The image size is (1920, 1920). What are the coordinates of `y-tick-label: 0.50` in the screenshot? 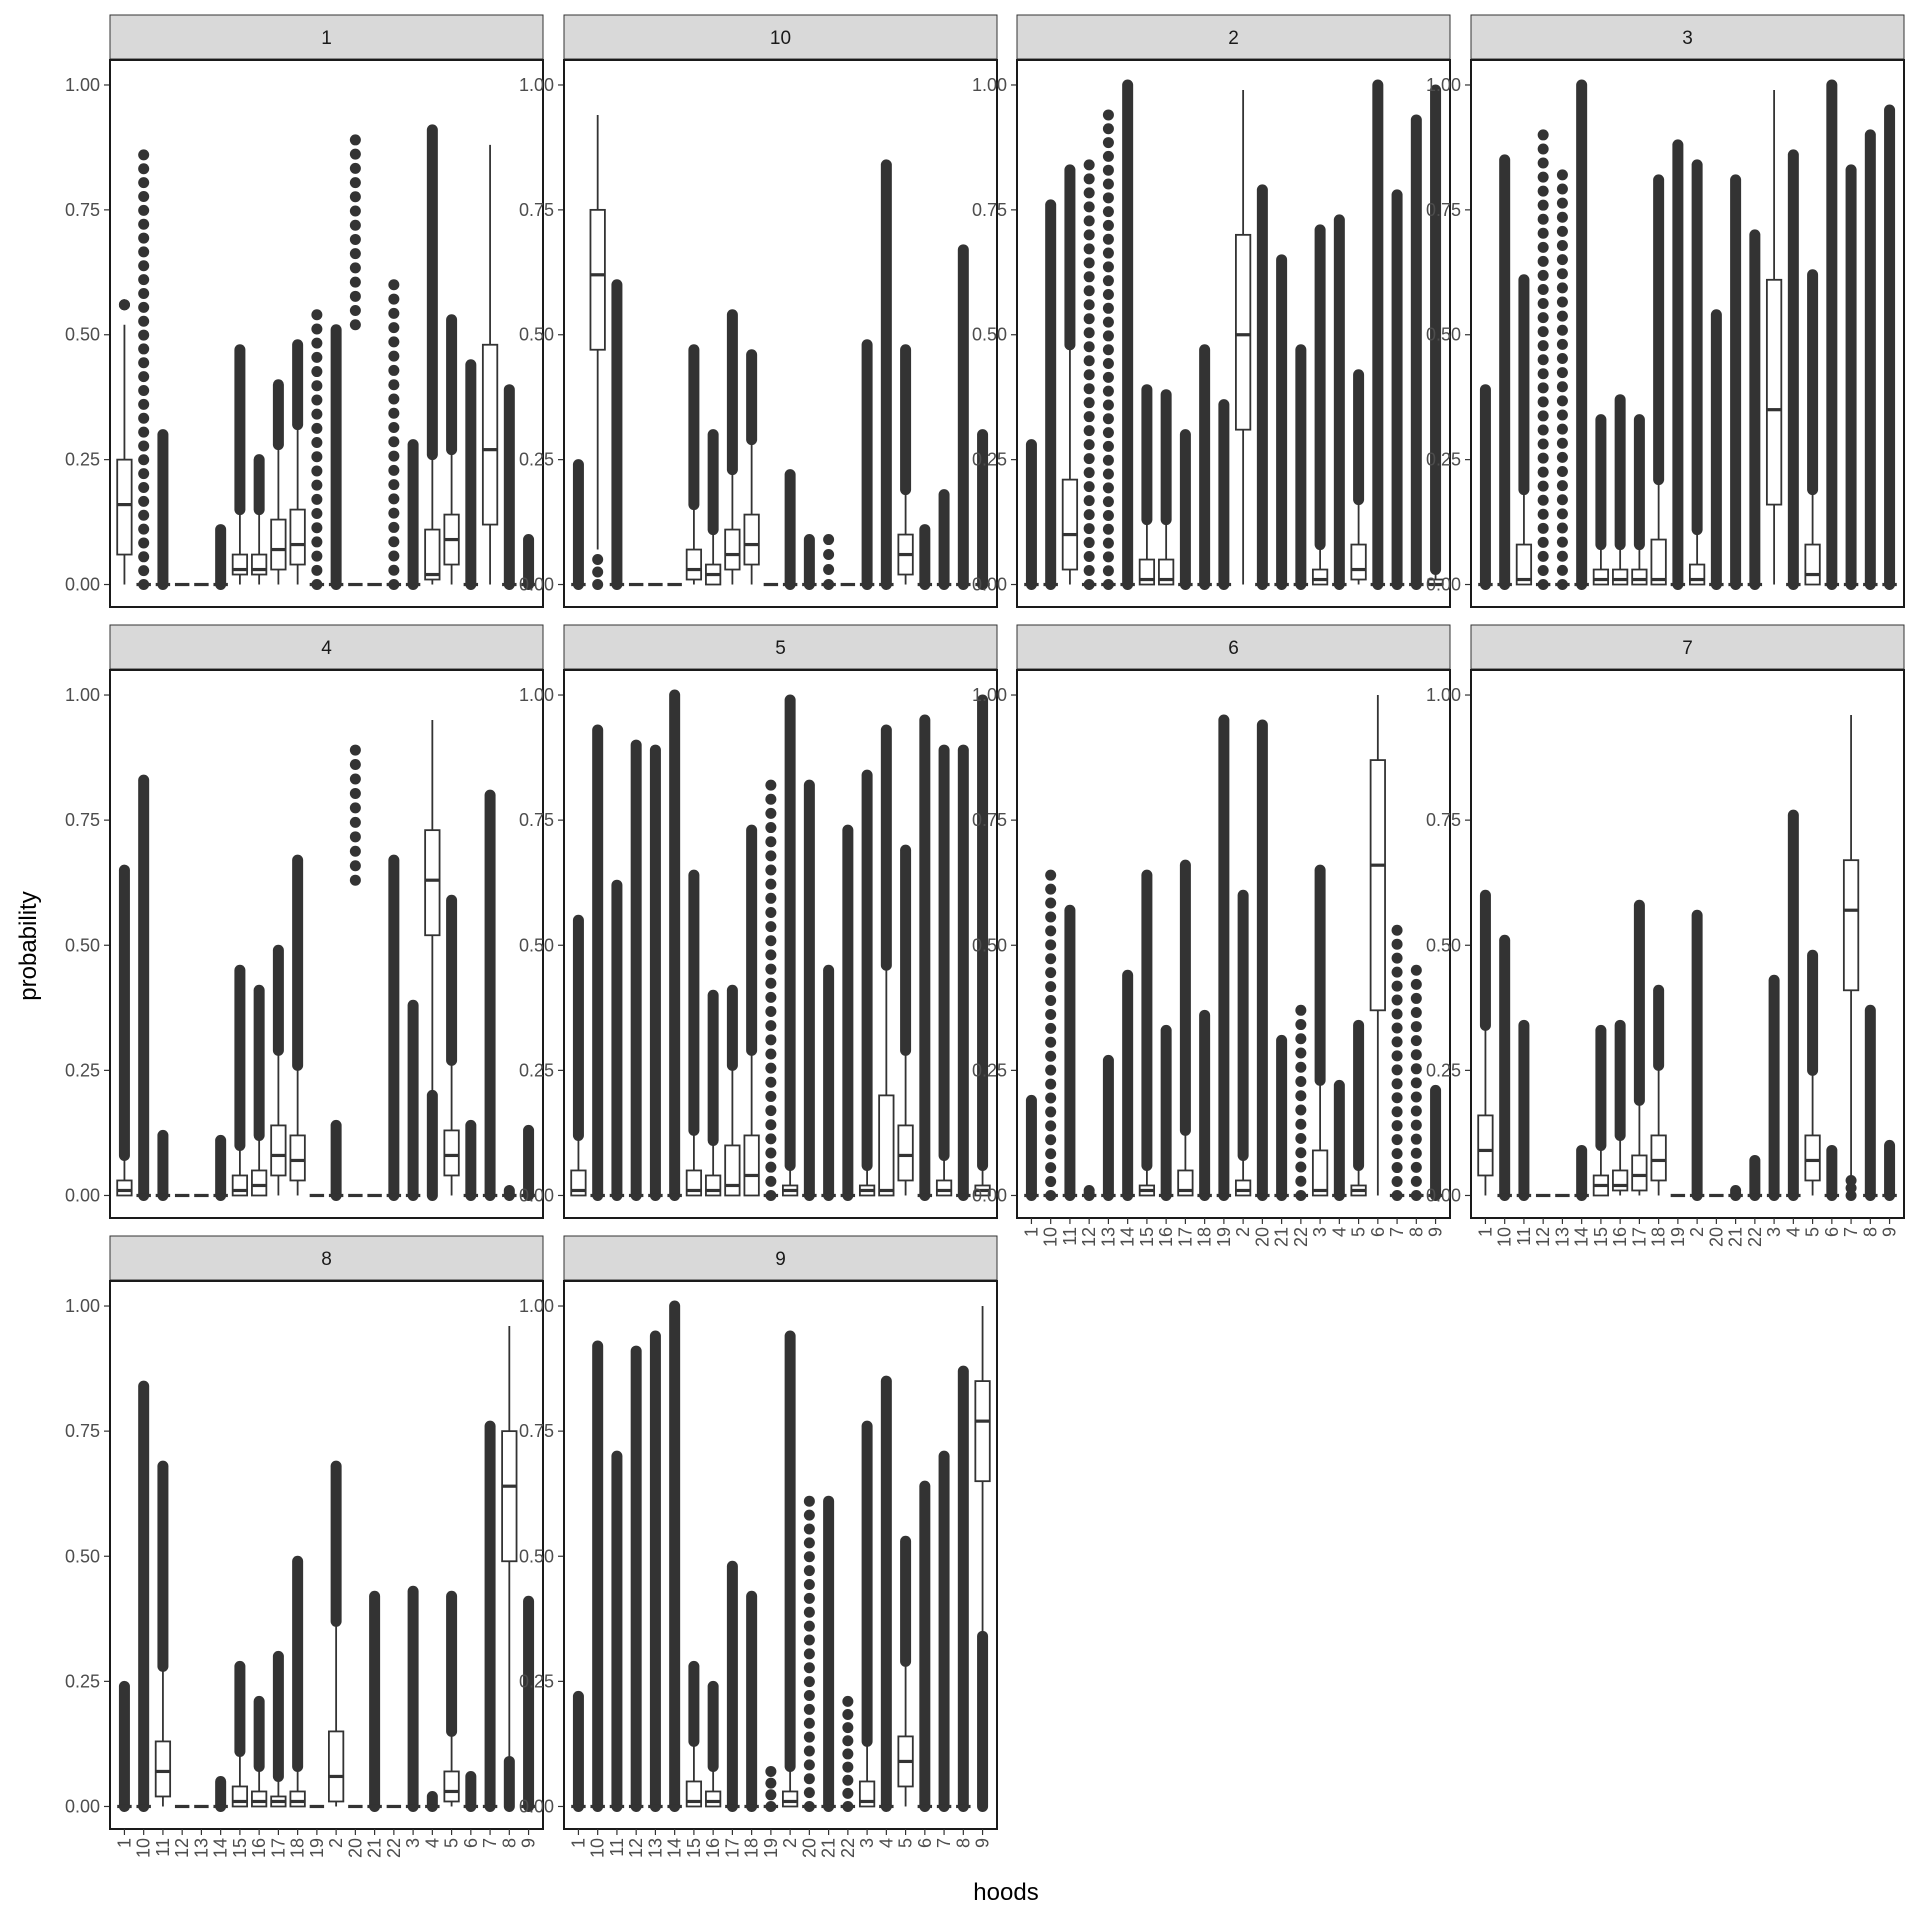 It's located at (989, 945).